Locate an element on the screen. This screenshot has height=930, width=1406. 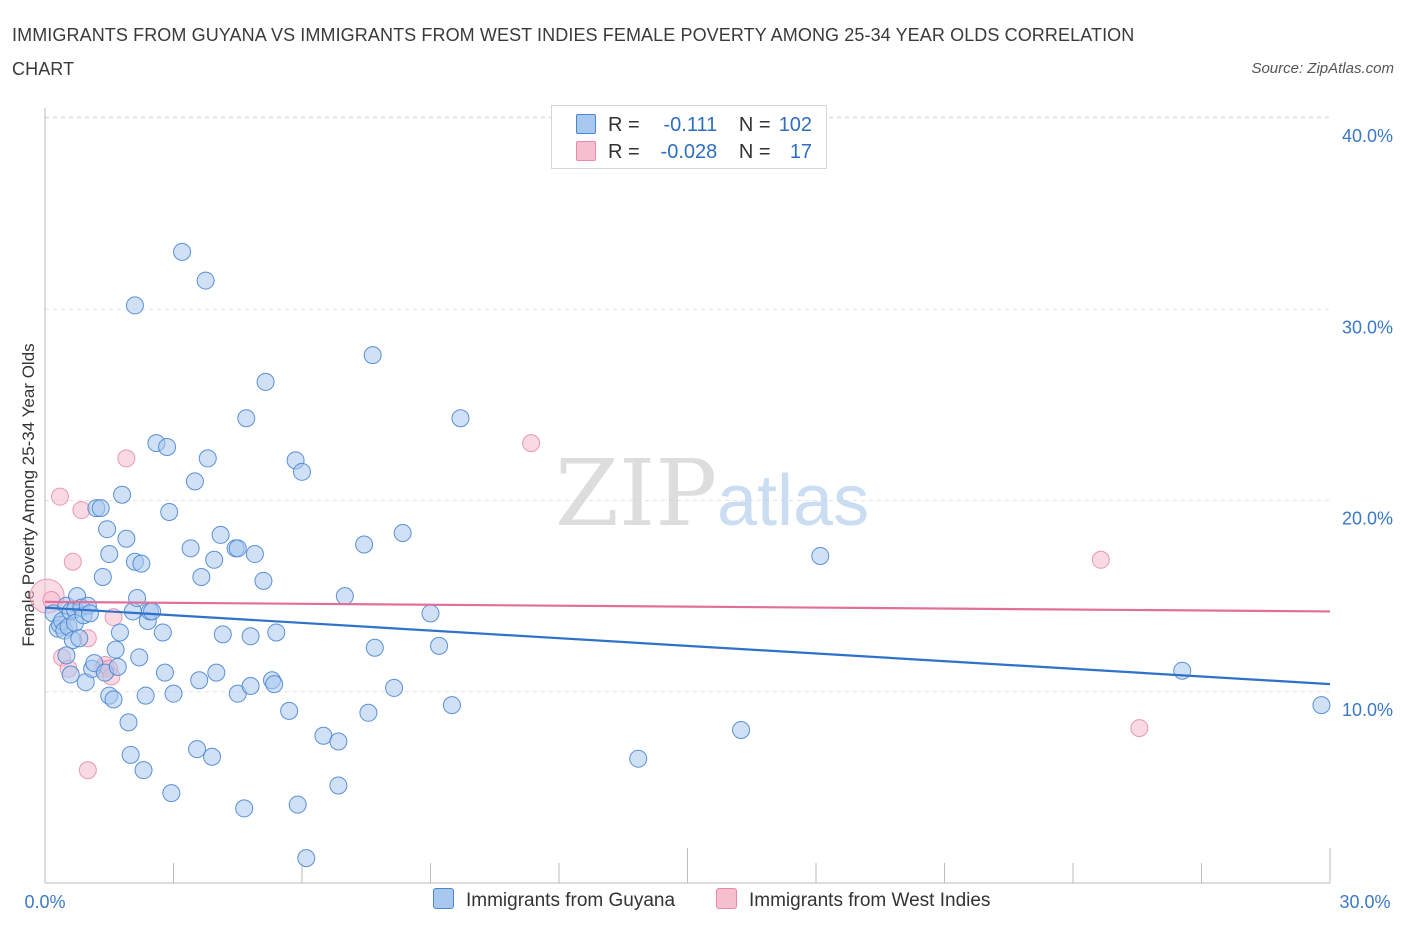
y-axis-tick-labels: 10.0% 20.0% 30.0% 40.0% is located at coordinates (1367, 423).